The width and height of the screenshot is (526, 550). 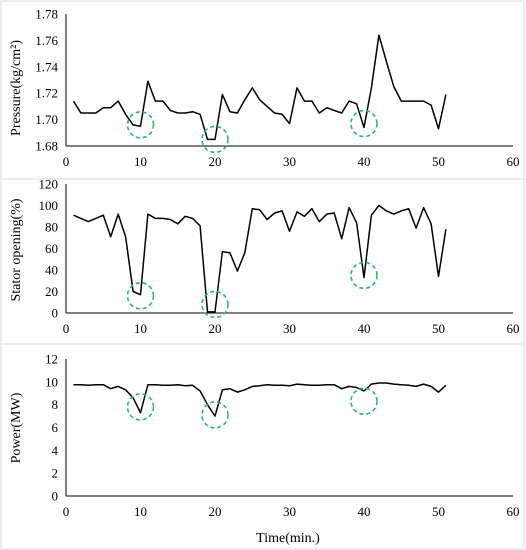 I want to click on y-tick-label: 40, so click(x=51, y=270).